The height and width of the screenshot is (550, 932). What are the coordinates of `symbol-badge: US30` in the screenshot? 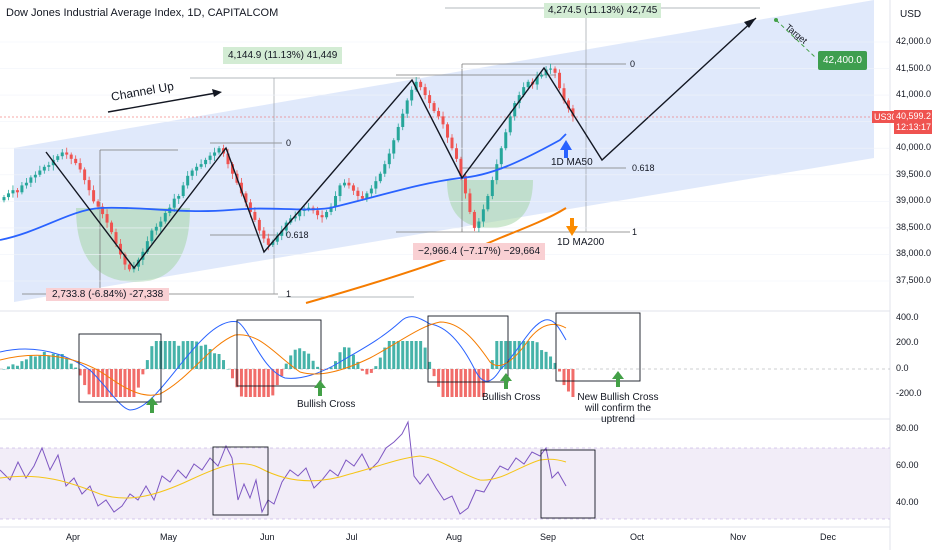 It's located at (885, 117).